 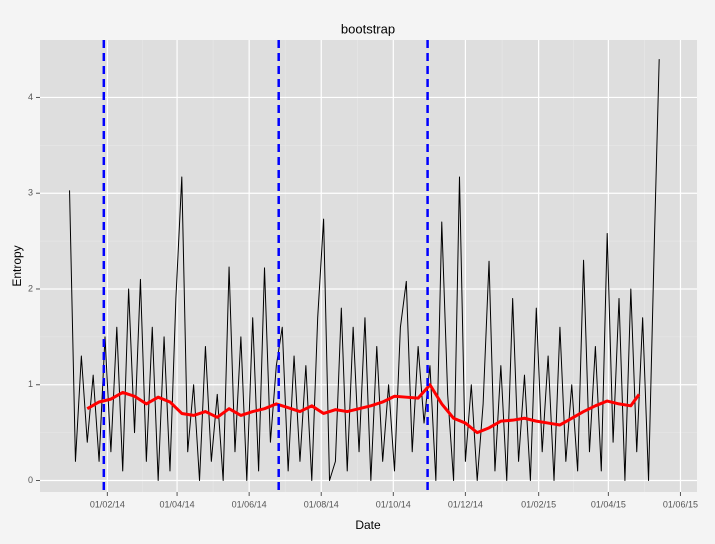 I want to click on x-tick-label: 01/04/14, so click(x=177, y=504).